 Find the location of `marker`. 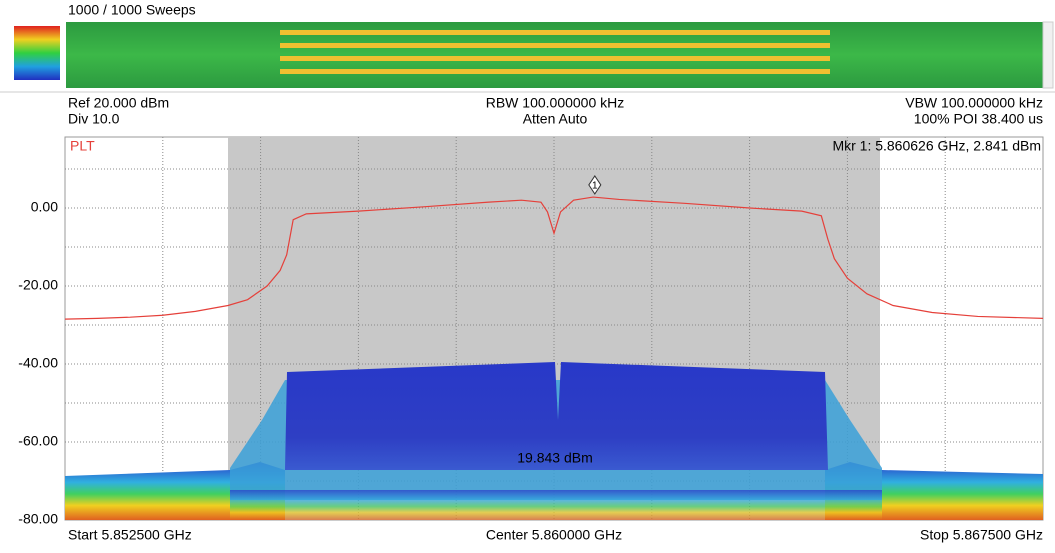

marker is located at coordinates (595, 185).